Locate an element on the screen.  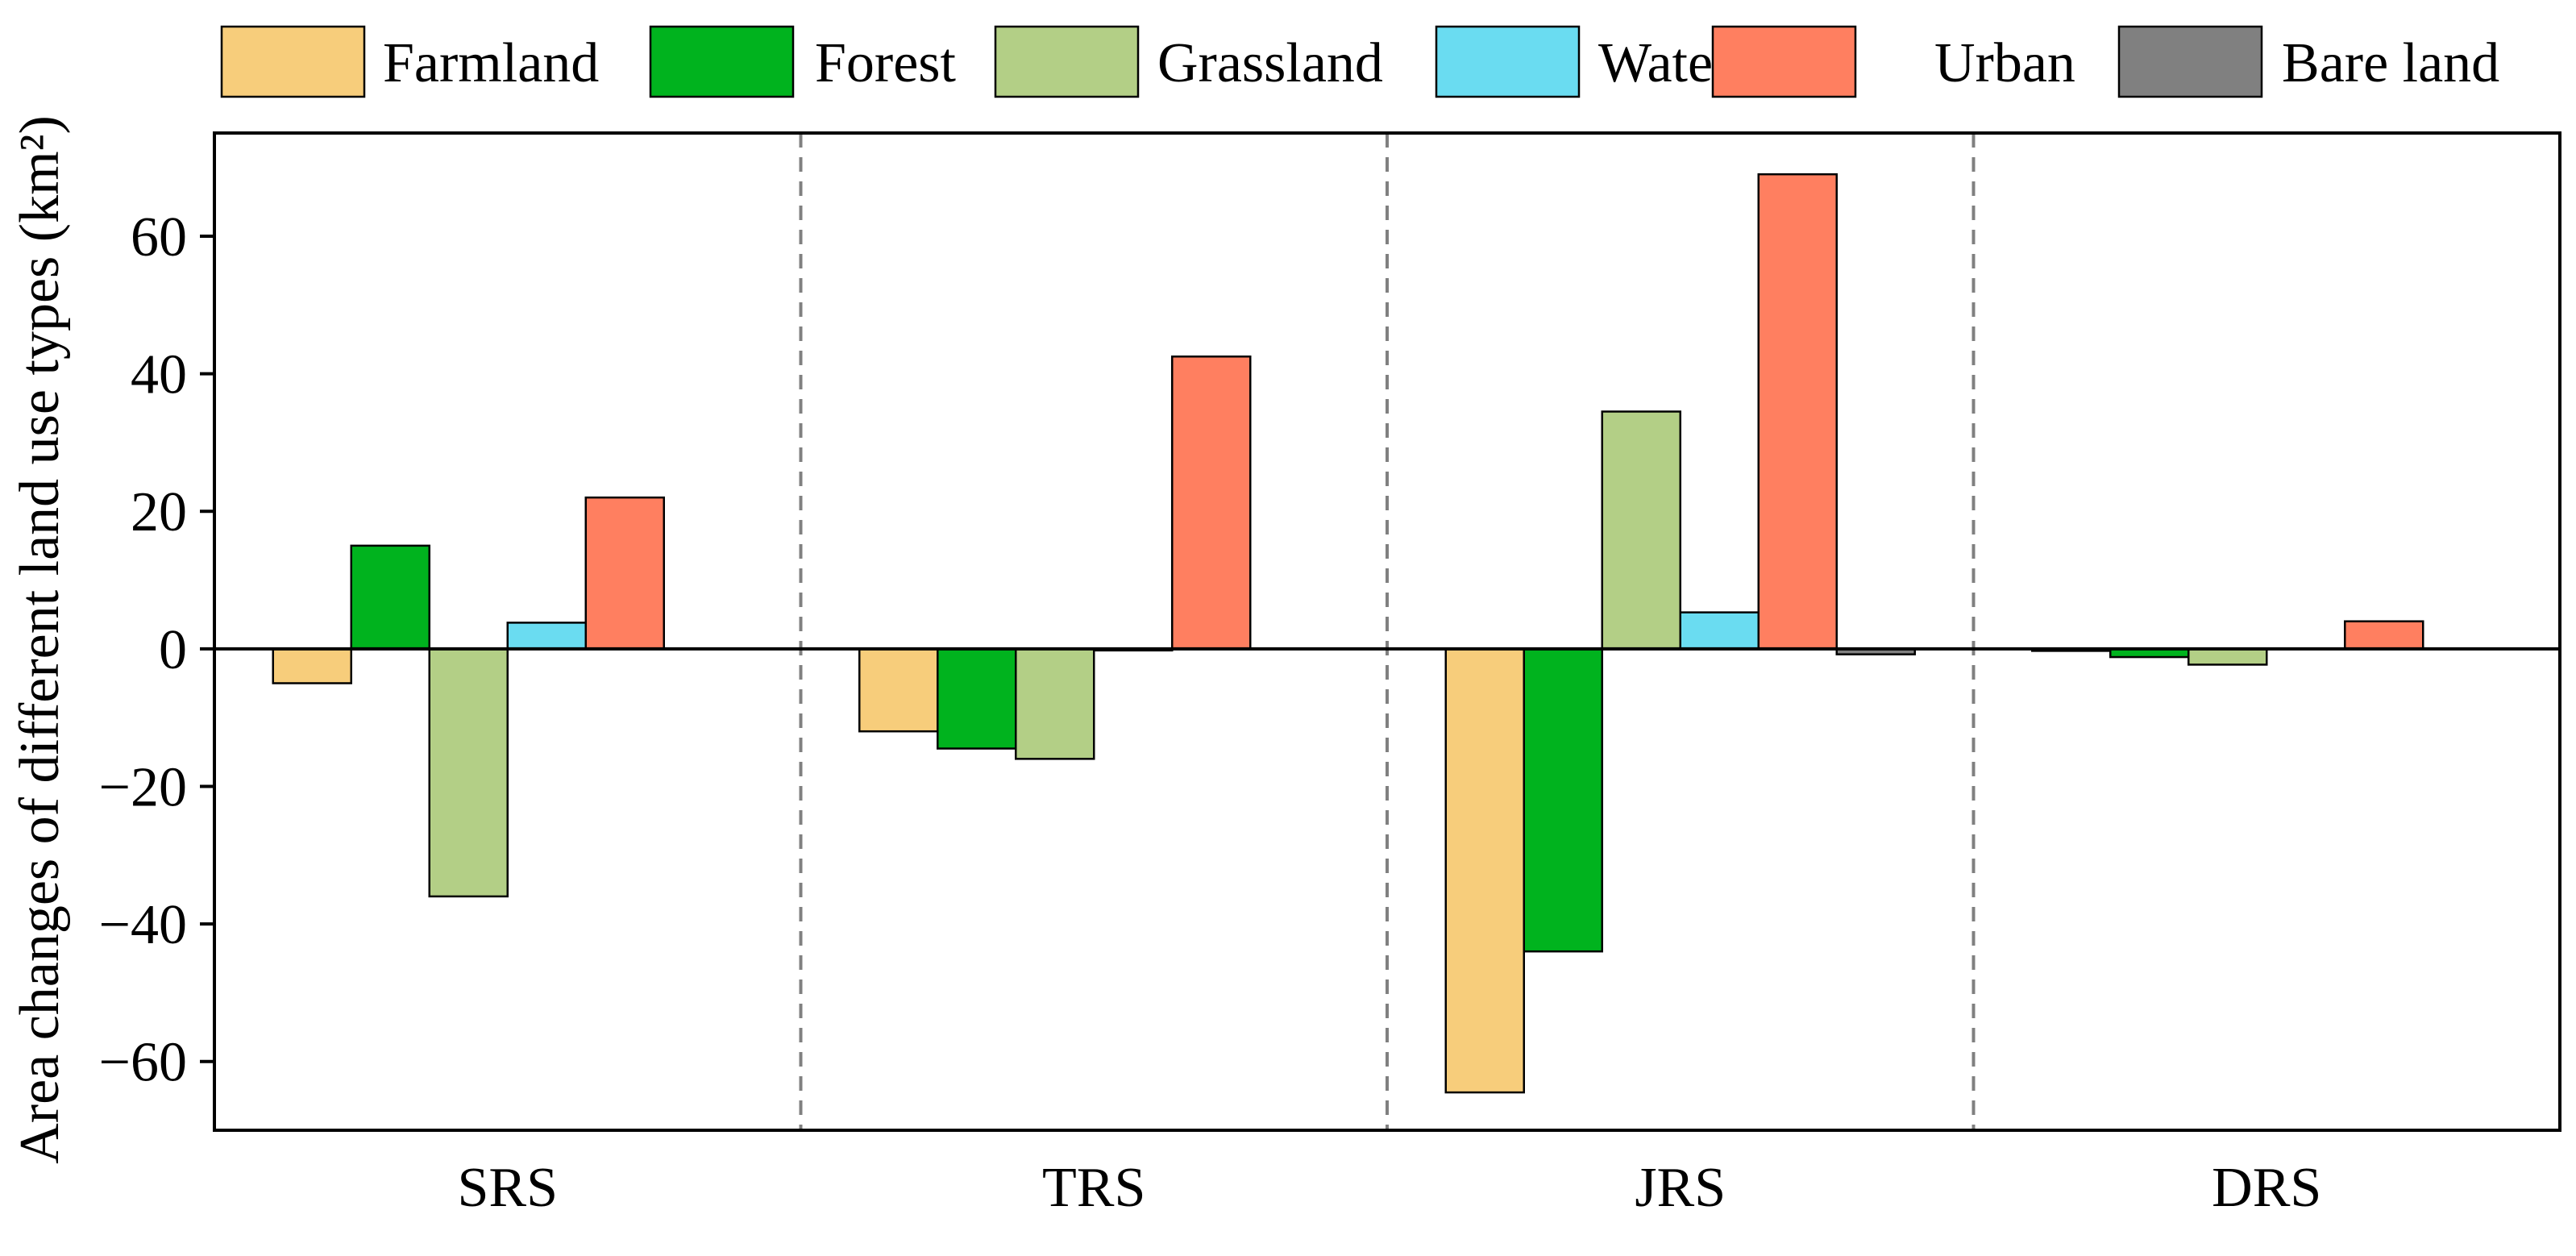
bar-urban-trs is located at coordinates (1211, 503).